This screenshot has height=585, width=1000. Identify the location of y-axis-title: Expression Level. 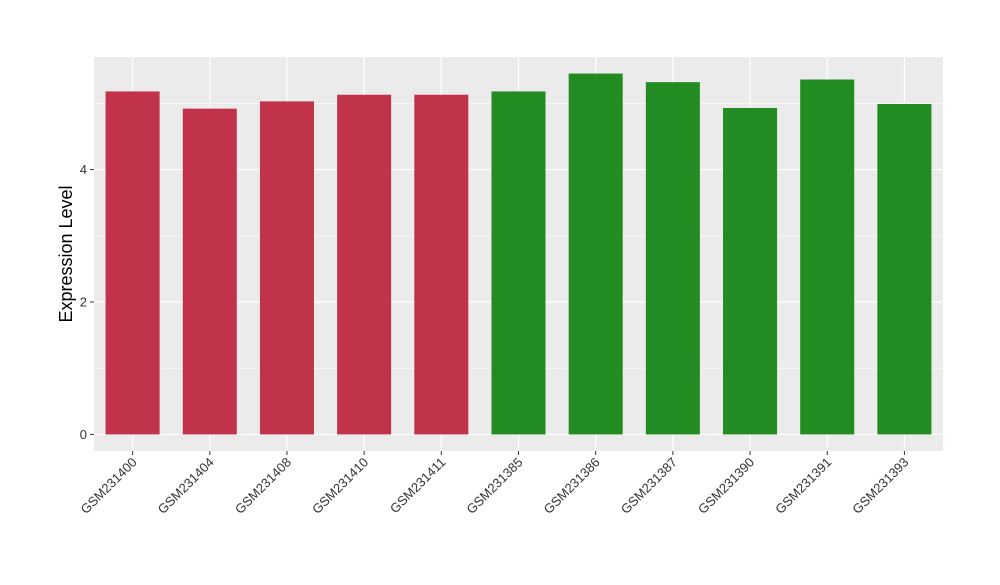
(66, 253).